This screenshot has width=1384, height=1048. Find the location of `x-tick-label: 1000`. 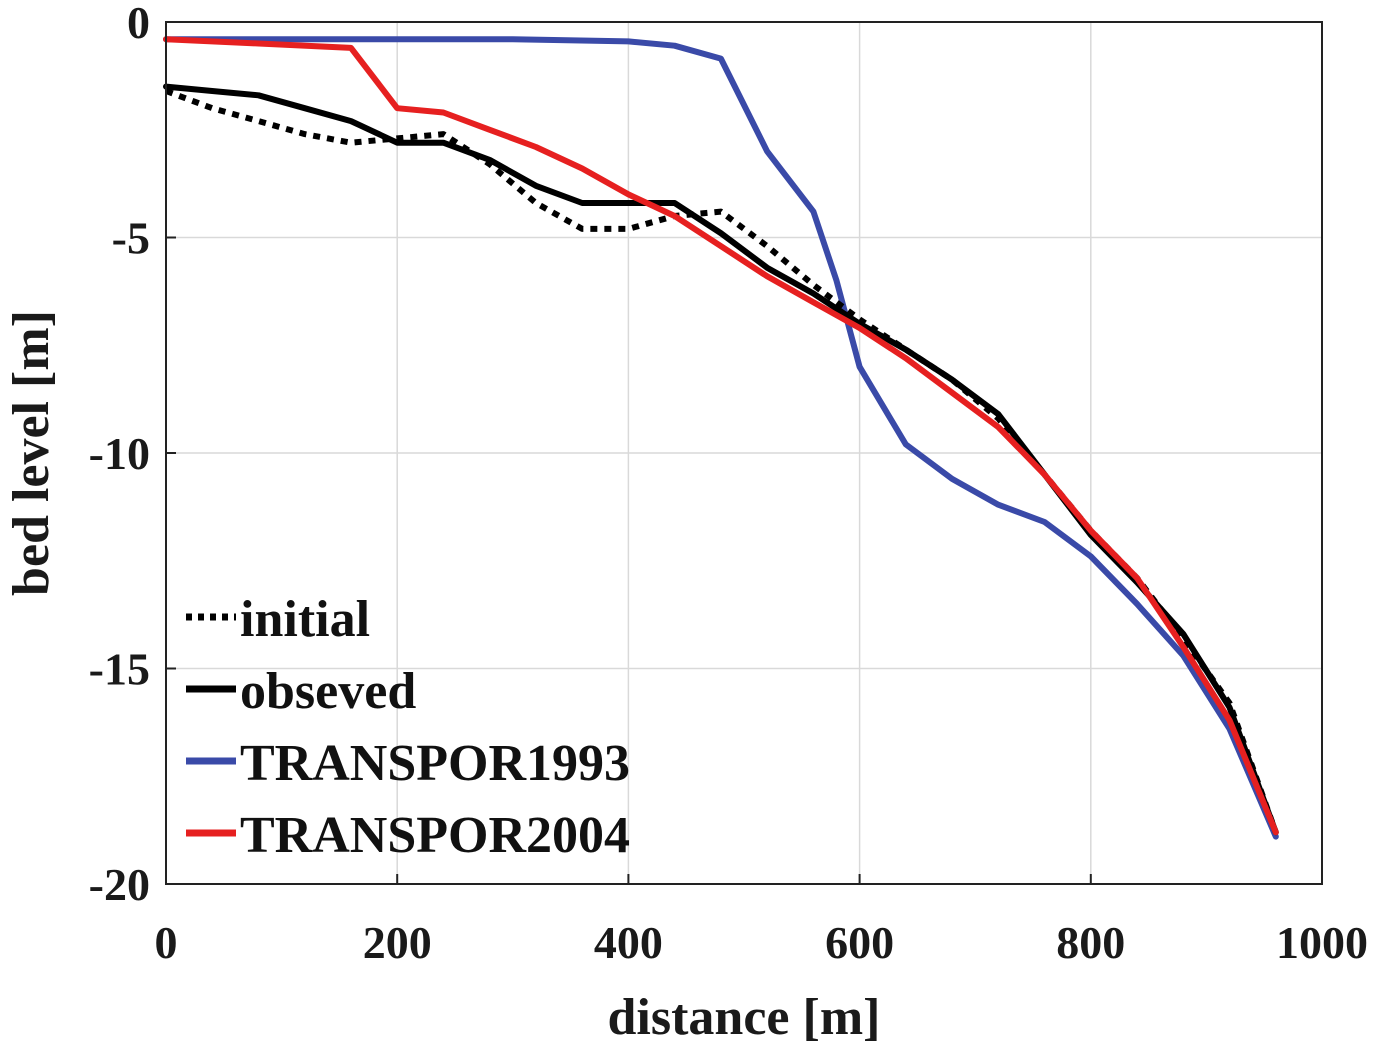

x-tick-label: 1000 is located at coordinates (1322, 942).